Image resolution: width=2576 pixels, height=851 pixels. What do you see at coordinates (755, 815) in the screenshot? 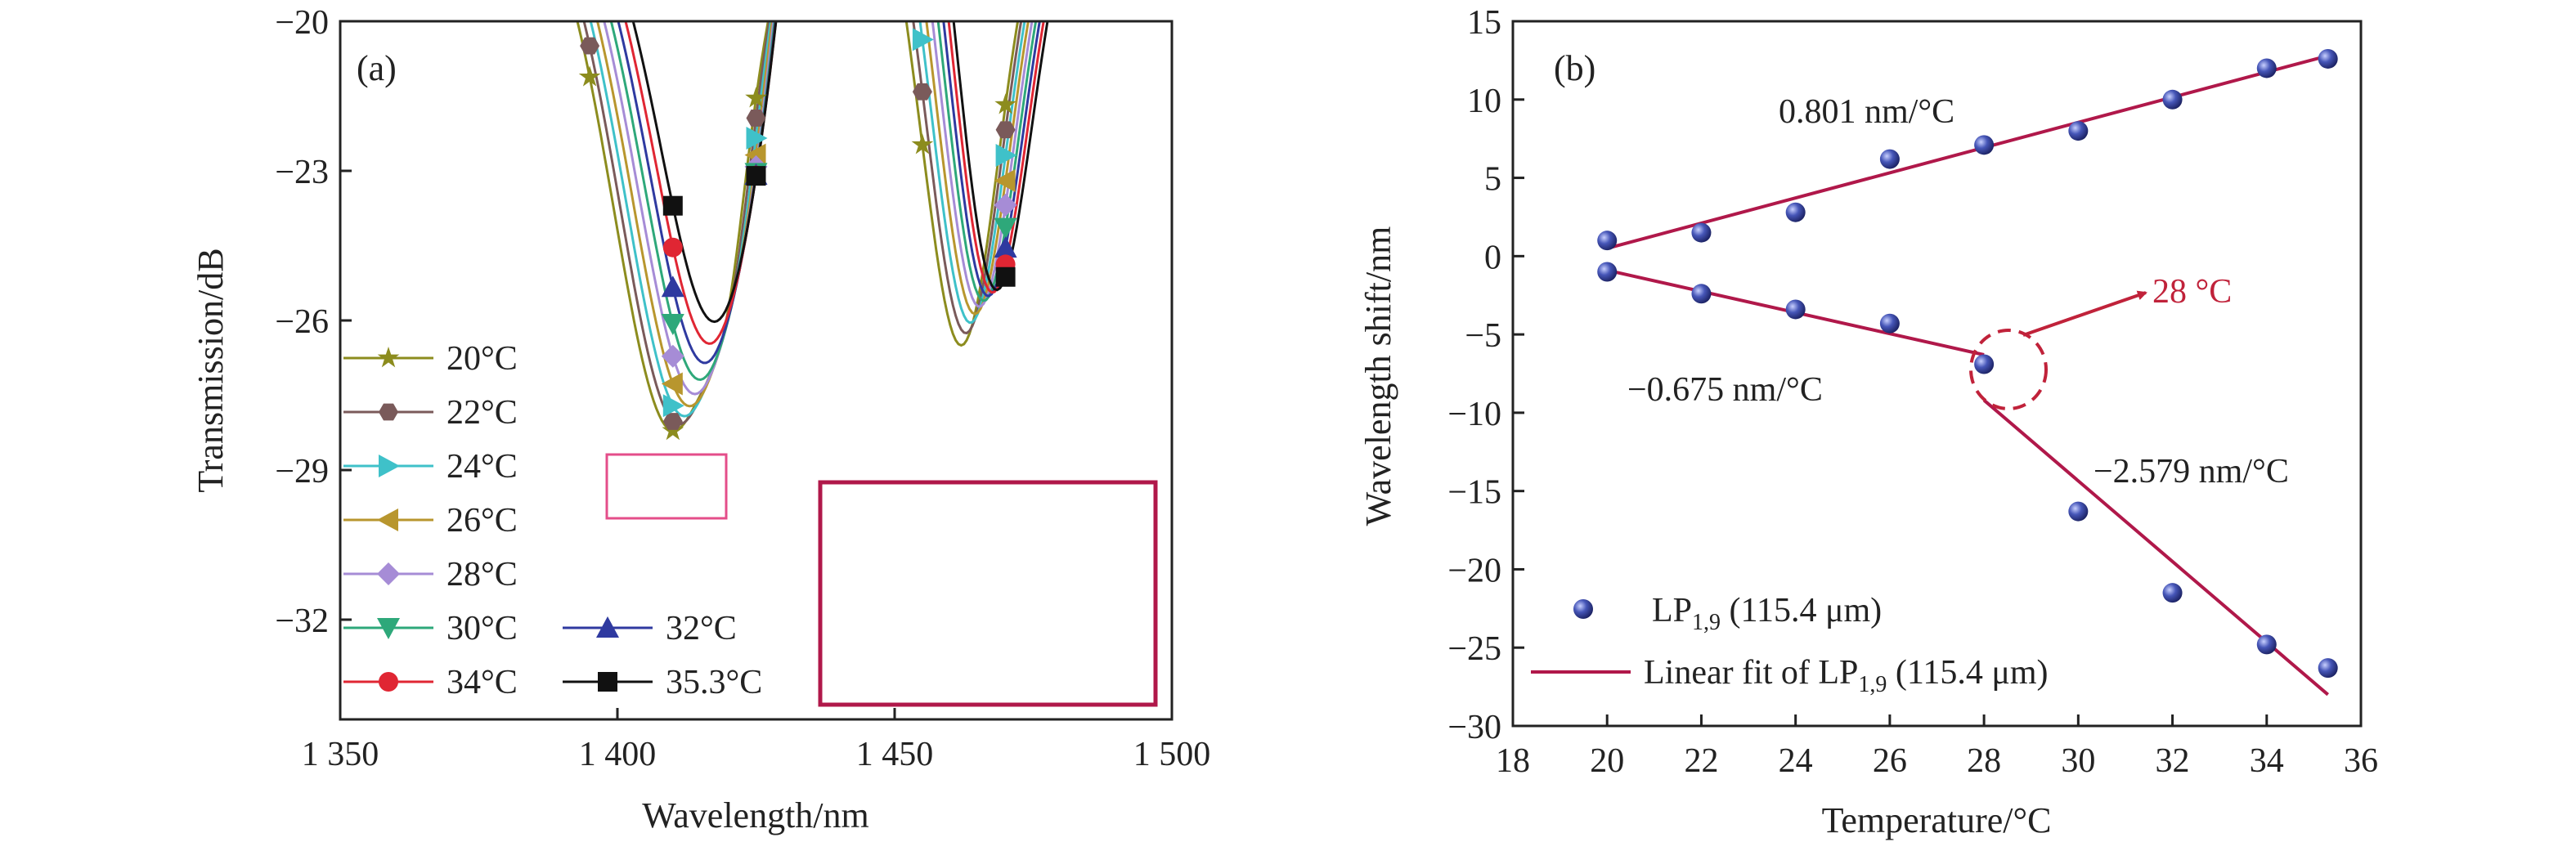
I see `chart-a-x-axis-label: Wavelength/nm` at bounding box center [755, 815].